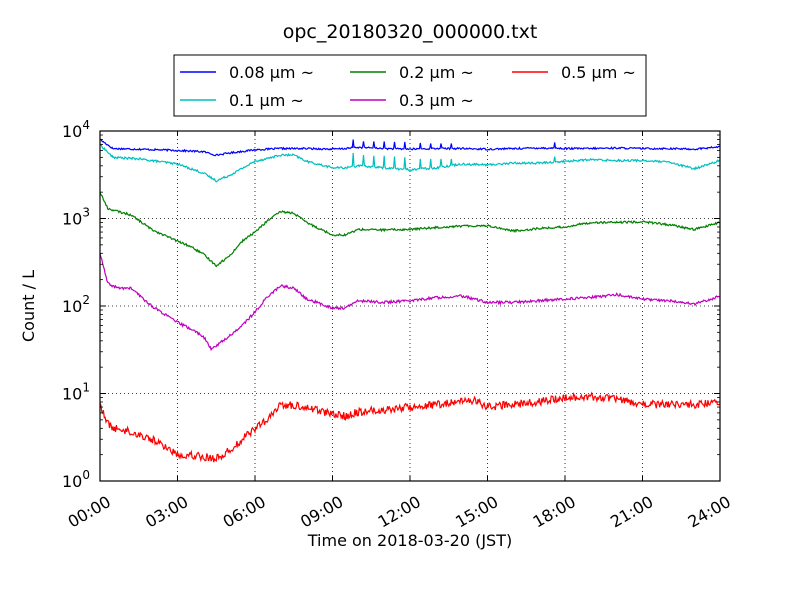  What do you see at coordinates (86, 388) in the screenshot?
I see `y-tick-label-exponent: 1` at bounding box center [86, 388].